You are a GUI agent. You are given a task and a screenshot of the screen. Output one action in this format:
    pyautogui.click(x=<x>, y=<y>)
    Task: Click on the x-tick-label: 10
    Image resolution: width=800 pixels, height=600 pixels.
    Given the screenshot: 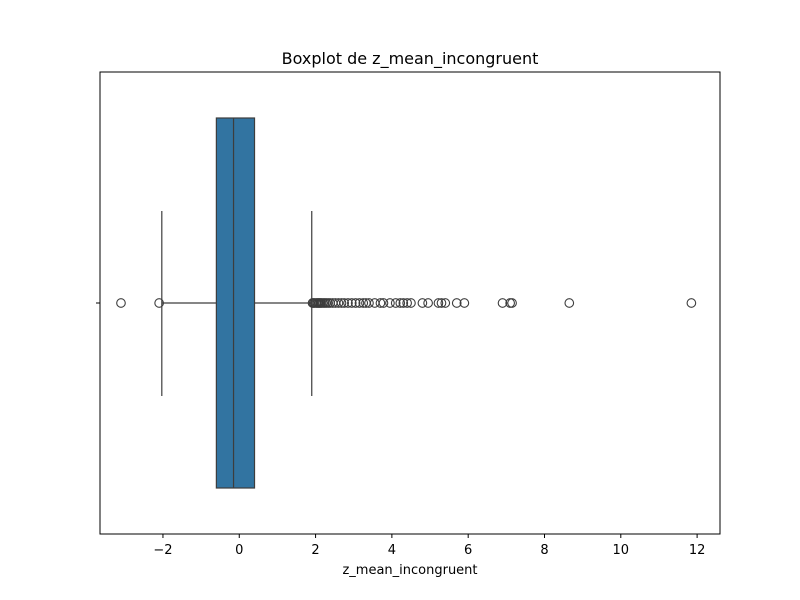 What is the action you would take?
    pyautogui.click(x=621, y=550)
    